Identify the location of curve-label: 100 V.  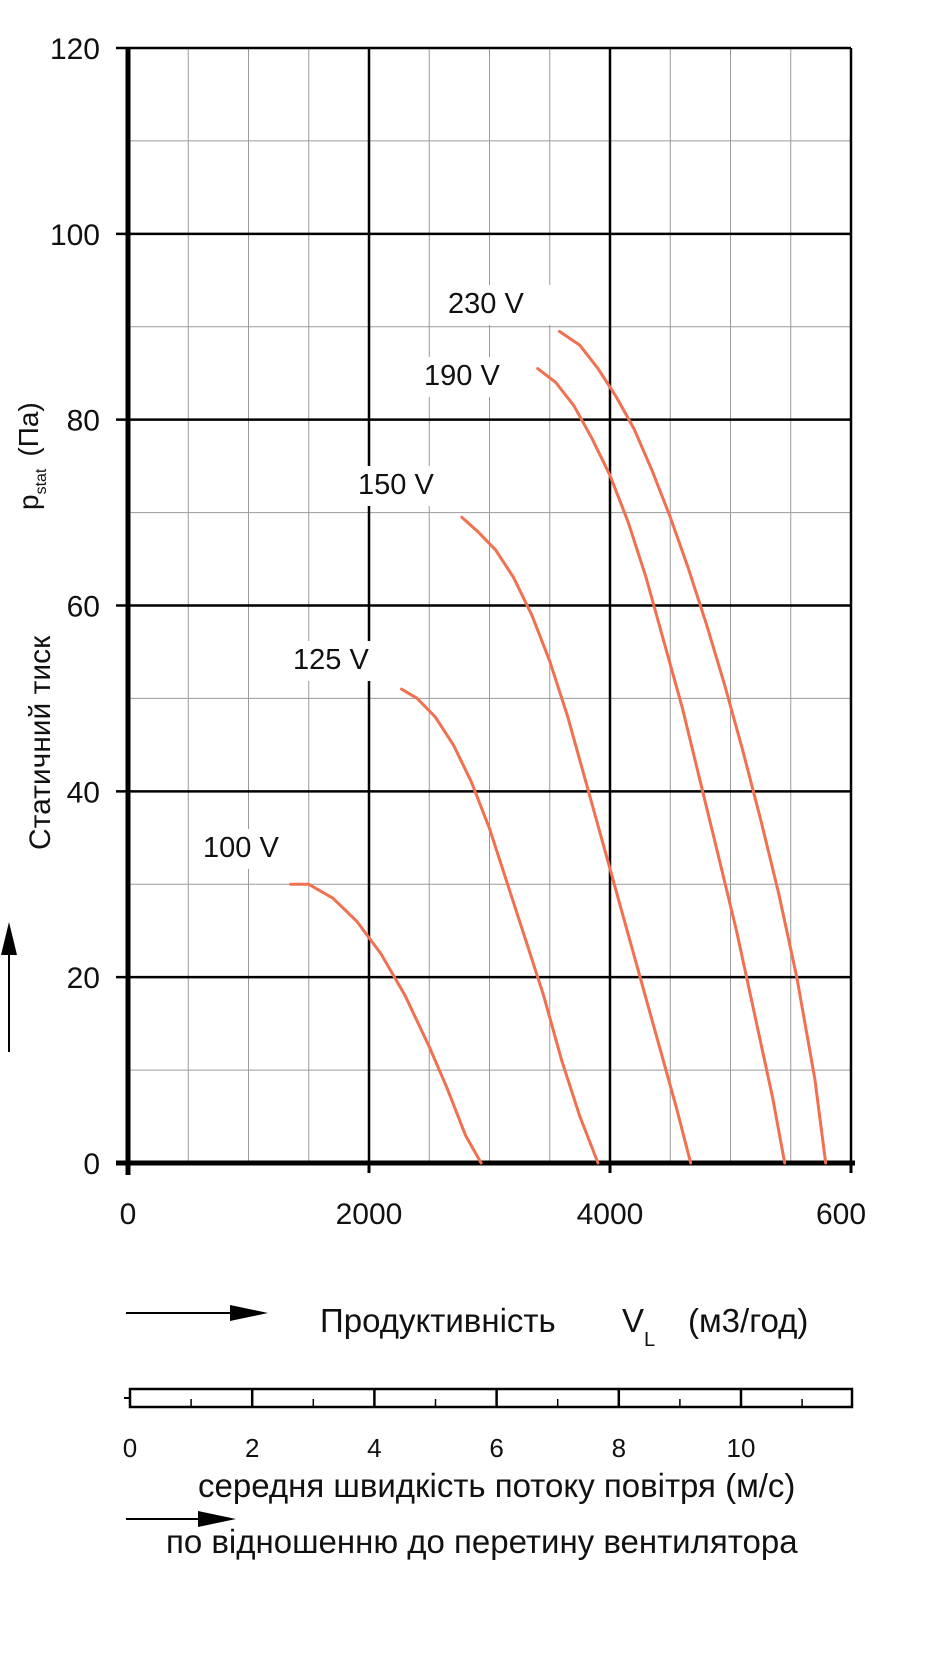
(241, 848).